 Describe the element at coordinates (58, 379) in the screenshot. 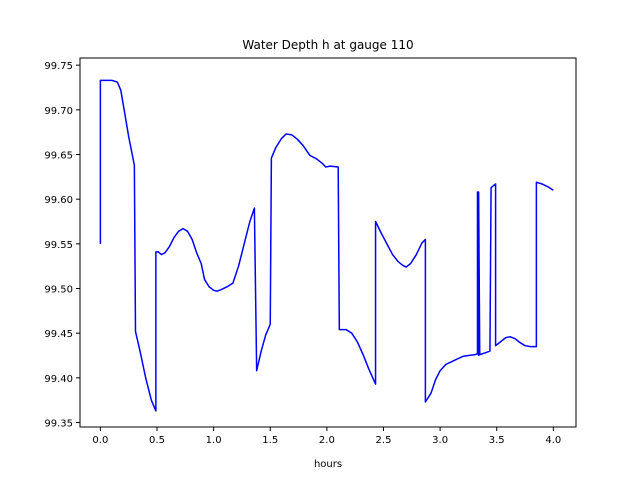

I see `y-tick-label: 99.40` at that location.